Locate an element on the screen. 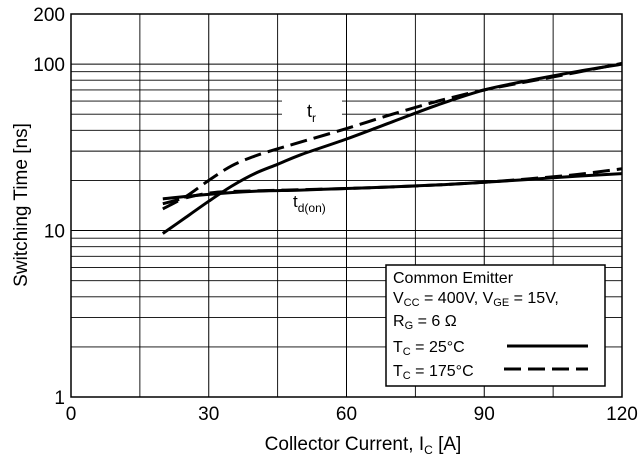 The height and width of the screenshot is (459, 639). legend-entry-175c: TC = 175°C is located at coordinates (433, 372).